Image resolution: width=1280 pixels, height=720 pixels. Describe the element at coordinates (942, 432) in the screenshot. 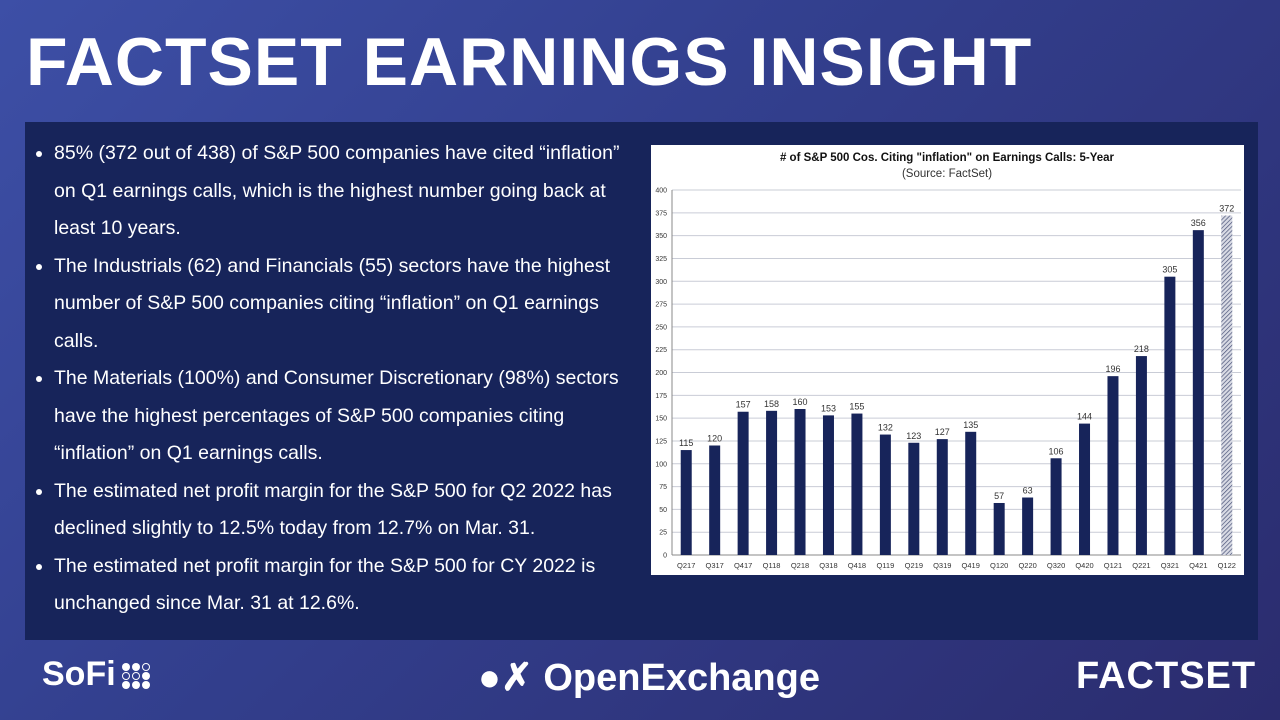

I see `data-label: 127` at that location.